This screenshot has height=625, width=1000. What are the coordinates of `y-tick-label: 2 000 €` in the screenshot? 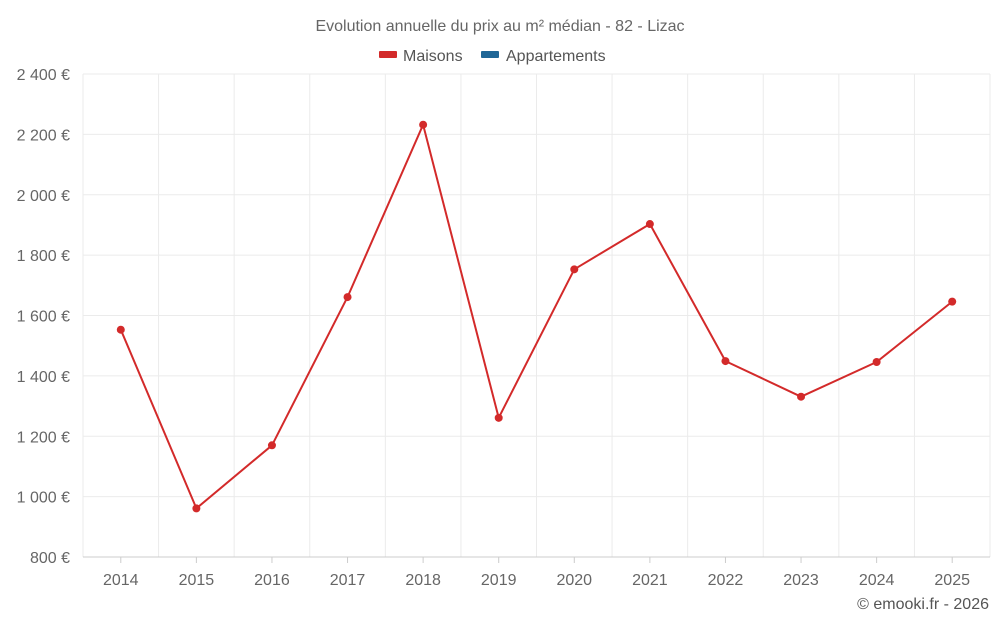 It's located at (43, 196).